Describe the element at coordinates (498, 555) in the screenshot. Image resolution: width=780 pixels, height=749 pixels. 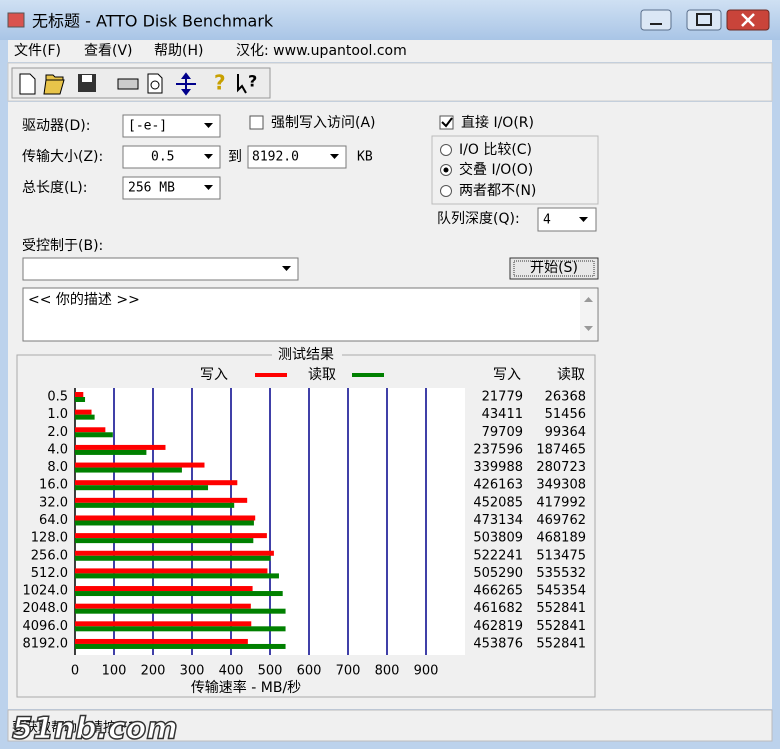
I see `value-cell: 522241` at that location.